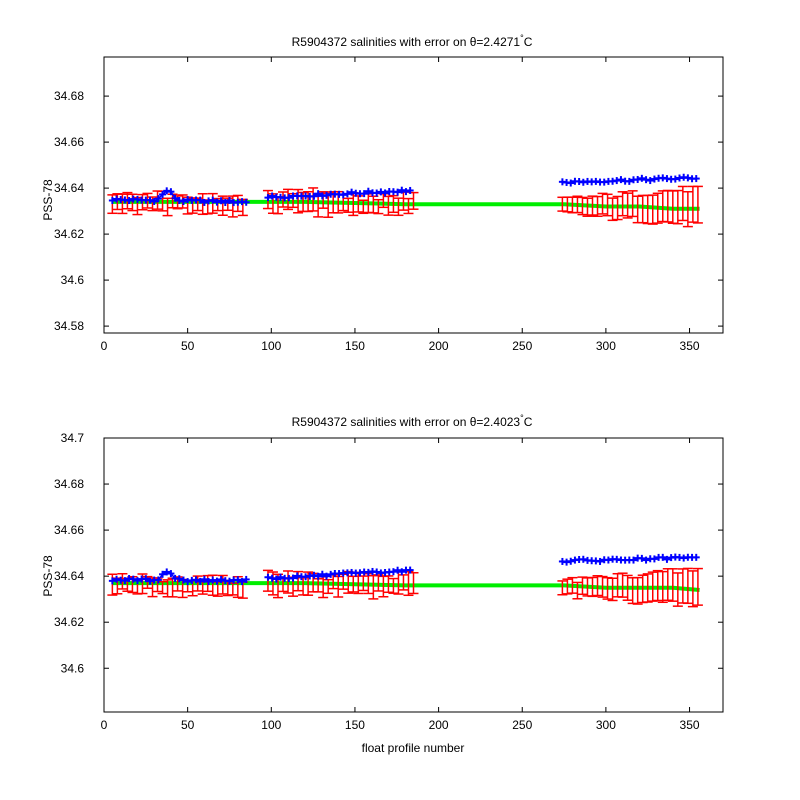  What do you see at coordinates (48, 200) in the screenshot?
I see `top-chart-y-axis-label: PSS-78` at bounding box center [48, 200].